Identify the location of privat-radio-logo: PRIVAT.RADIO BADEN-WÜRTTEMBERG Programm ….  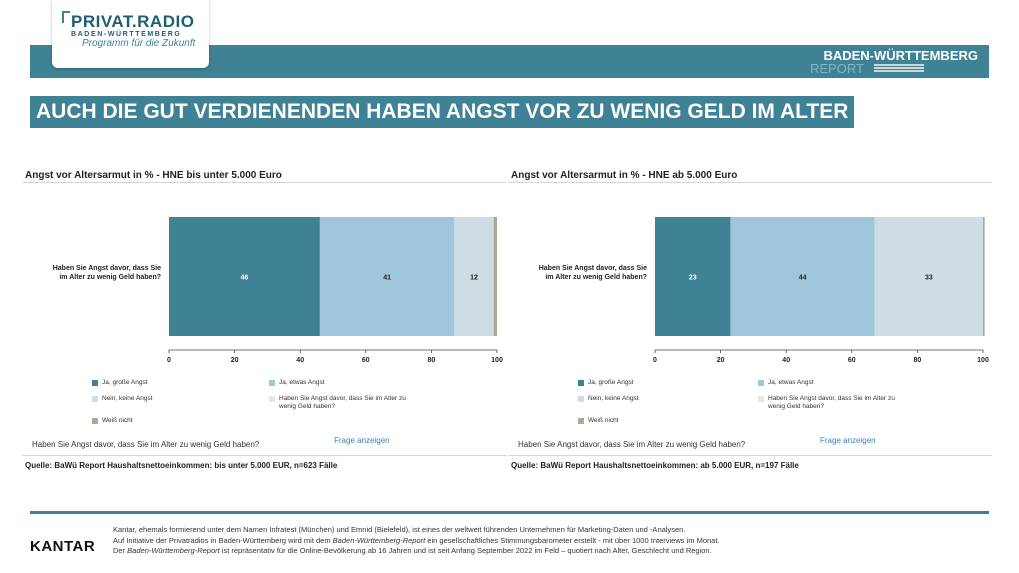
(130, 34).